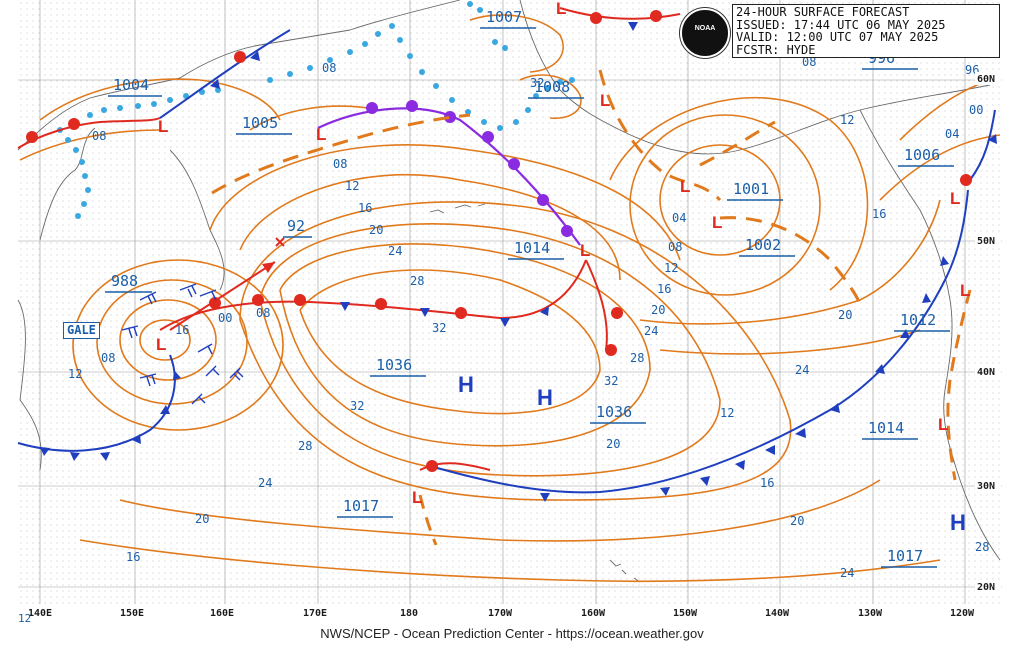 This screenshot has height=652, width=1024. I want to click on pressure-value: 1004, so click(131, 85).